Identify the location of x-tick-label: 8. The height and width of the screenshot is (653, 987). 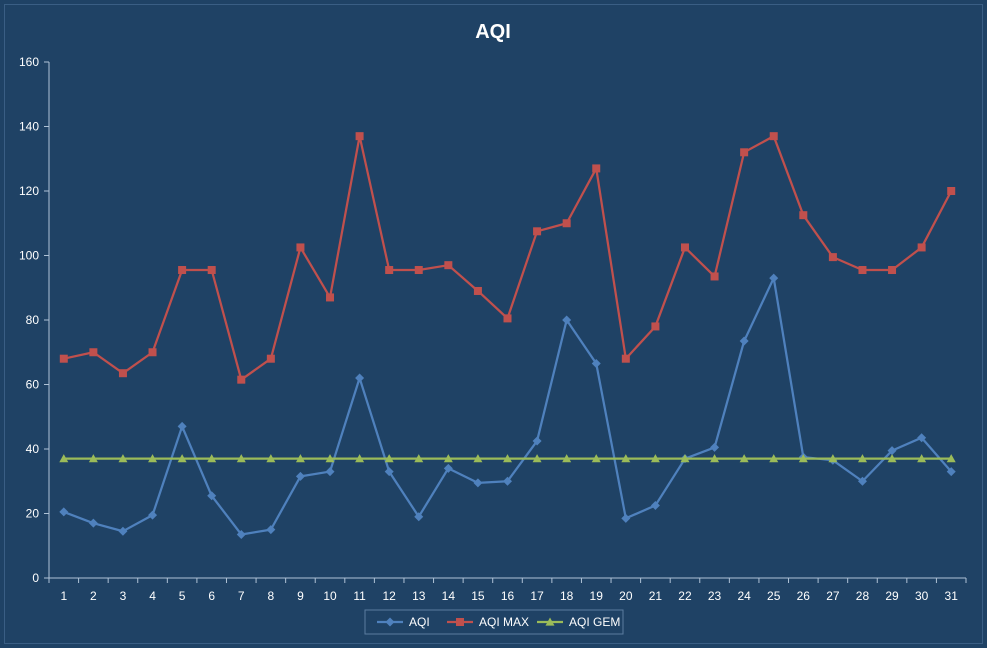
(271, 596).